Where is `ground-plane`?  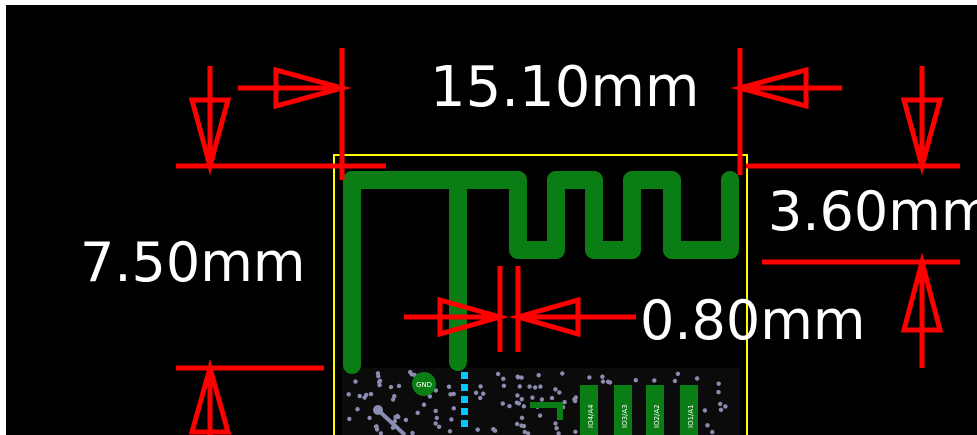 ground-plane is located at coordinates (541, 401).